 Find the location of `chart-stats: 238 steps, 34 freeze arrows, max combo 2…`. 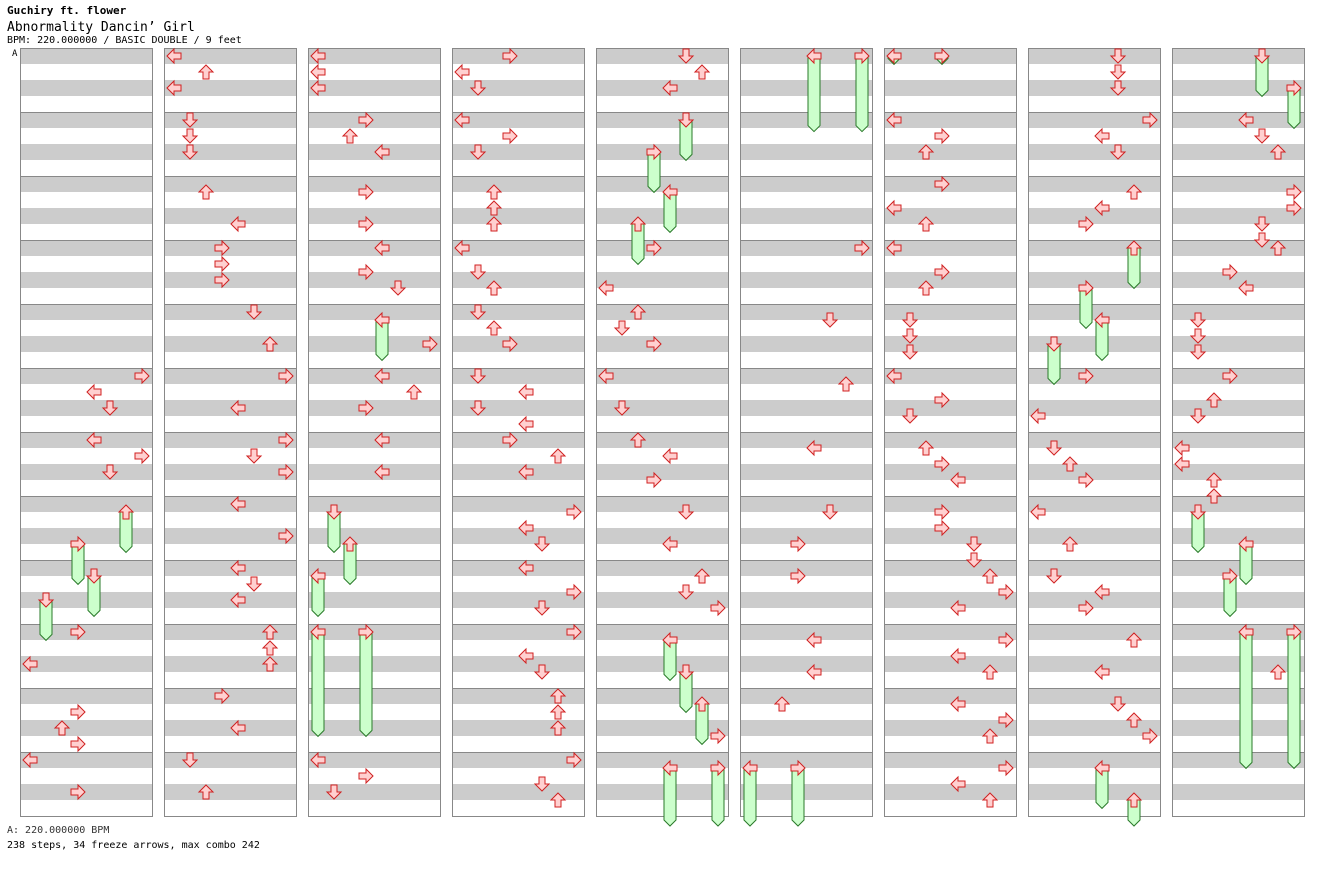

chart-stats: 238 steps, 34 freeze arrows, max combo 2… is located at coordinates (133, 845).